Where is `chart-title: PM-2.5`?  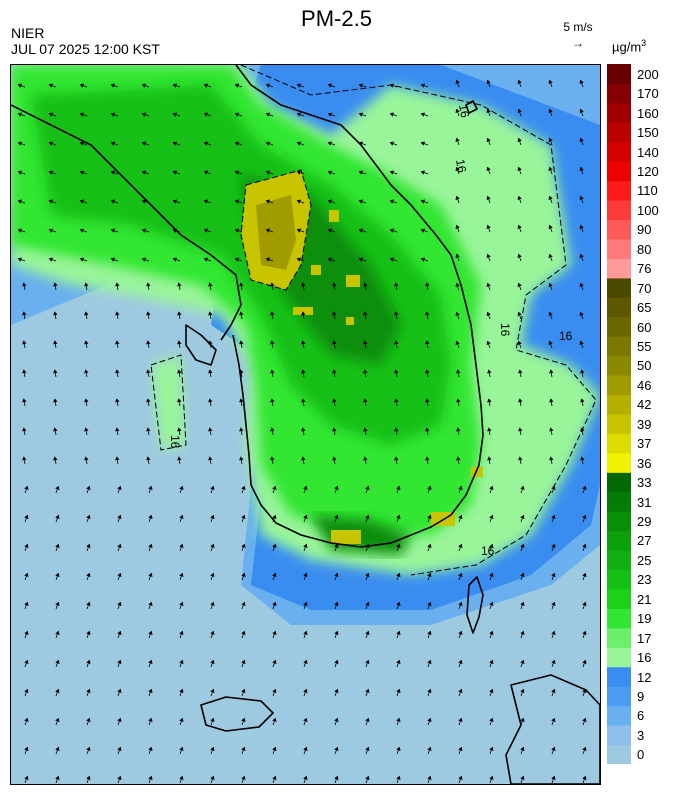 chart-title: PM-2.5 is located at coordinates (336, 18).